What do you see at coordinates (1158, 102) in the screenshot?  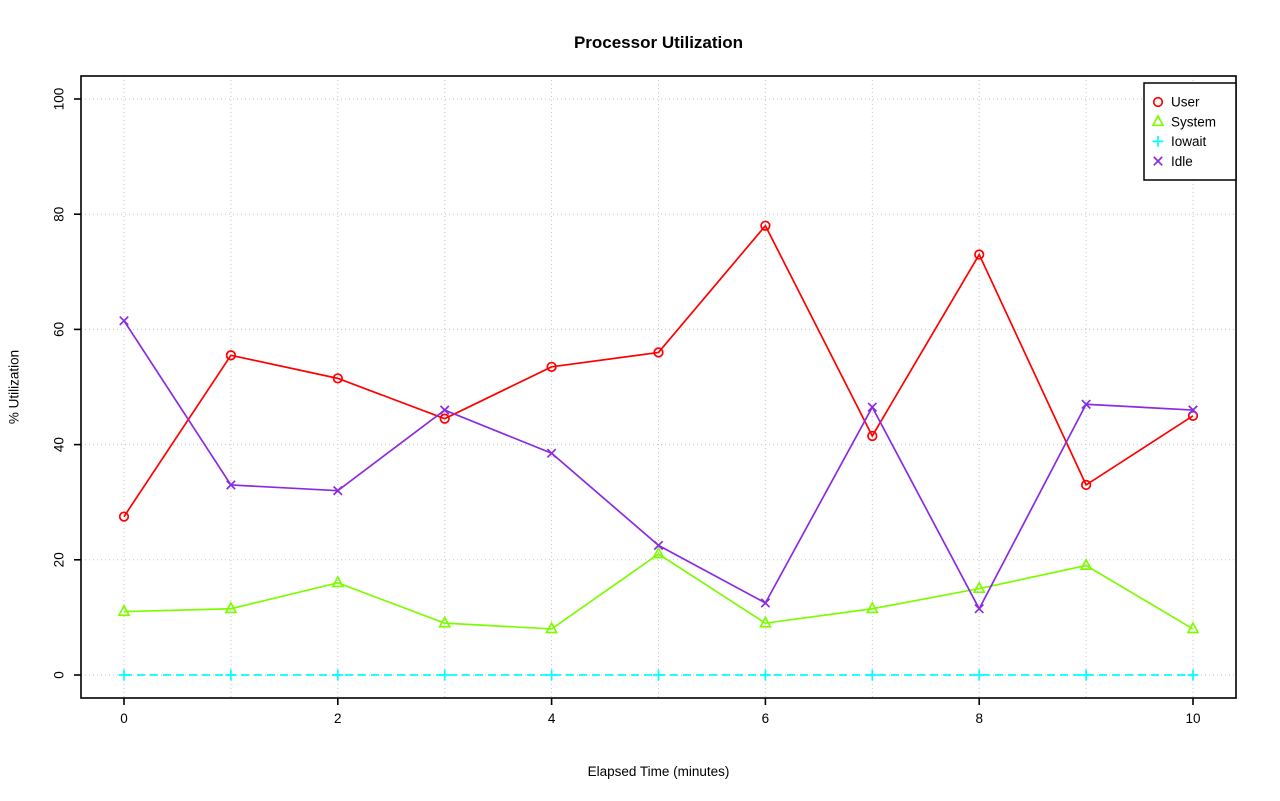 I see `legend-marker-user` at bounding box center [1158, 102].